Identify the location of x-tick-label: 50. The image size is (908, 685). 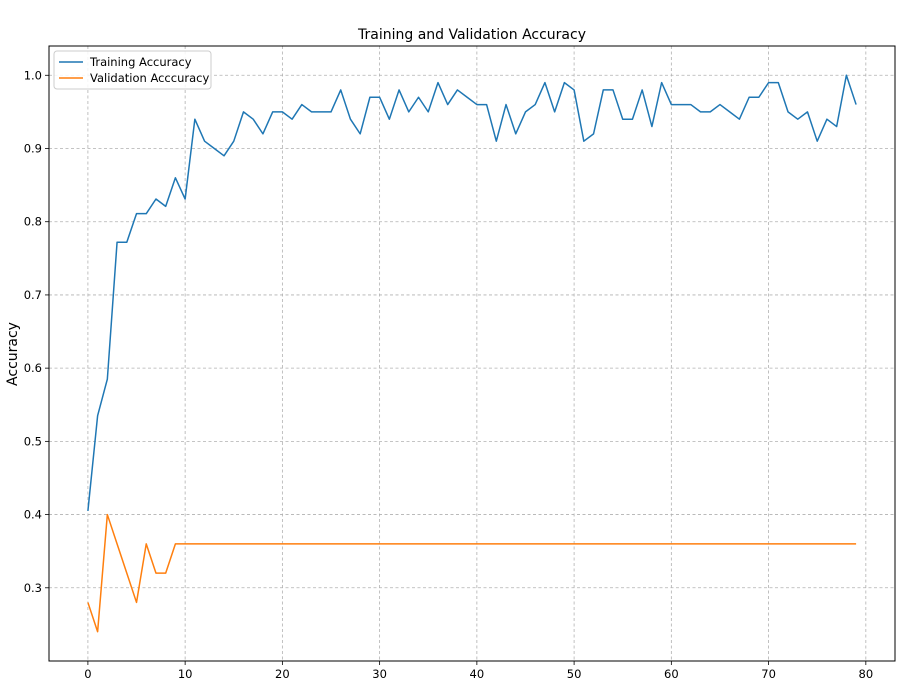
(574, 674).